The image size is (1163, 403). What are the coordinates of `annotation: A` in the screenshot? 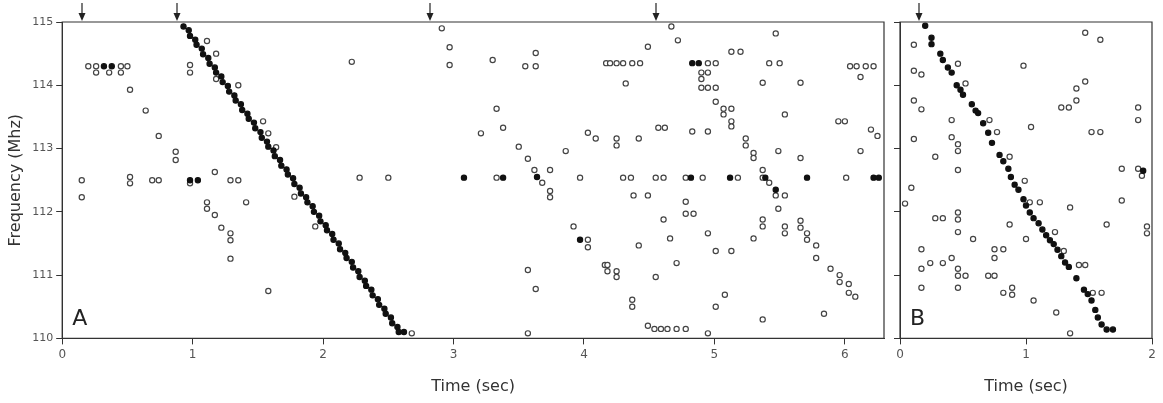 It's located at (80, 318).